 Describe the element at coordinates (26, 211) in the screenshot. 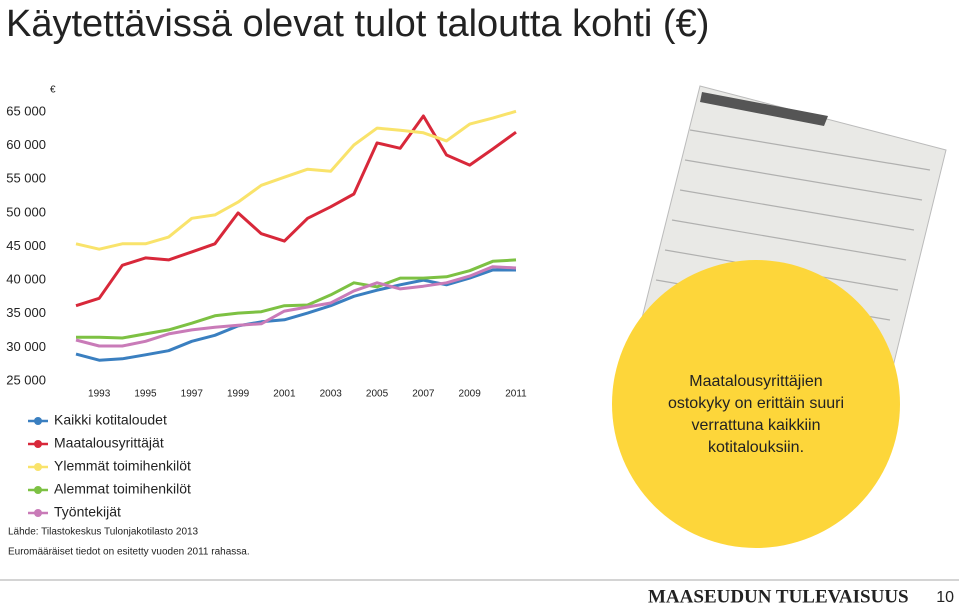

I see `y-tick-label: 50 000` at that location.